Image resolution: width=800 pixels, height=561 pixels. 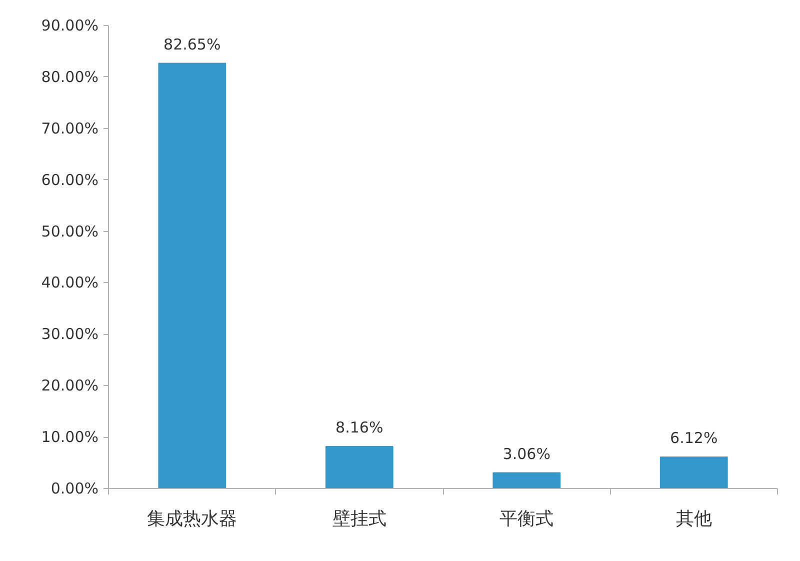 What do you see at coordinates (70, 231) in the screenshot?
I see `y-tick-label: 50.00%` at bounding box center [70, 231].